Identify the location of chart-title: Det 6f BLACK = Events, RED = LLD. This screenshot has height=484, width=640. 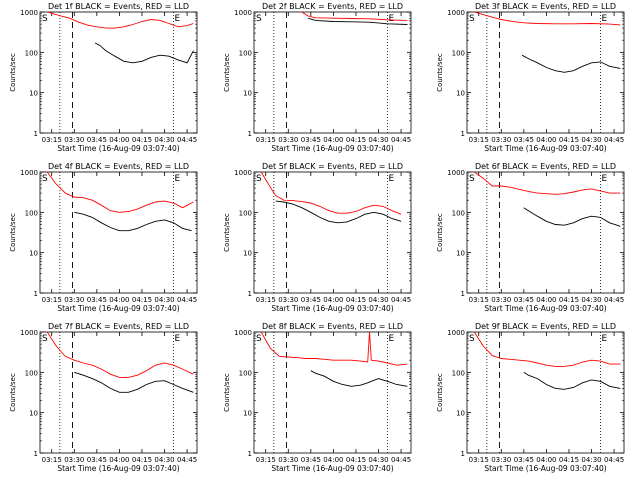
(545, 166).